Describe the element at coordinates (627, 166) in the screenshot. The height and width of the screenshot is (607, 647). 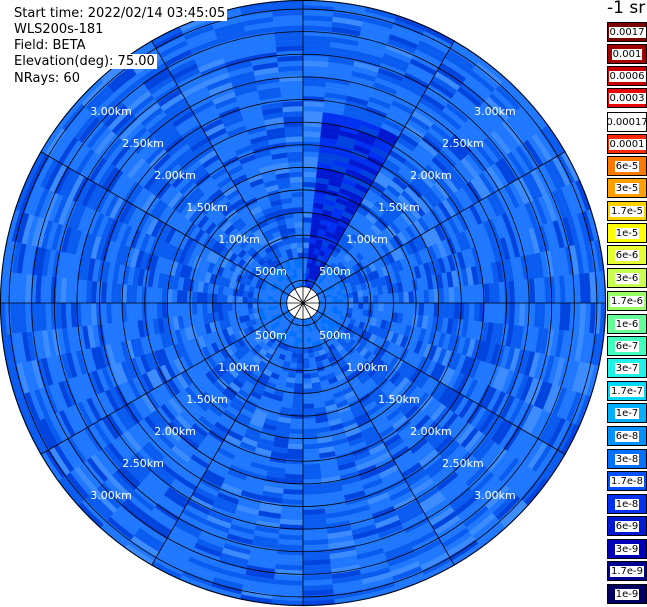
I see `legend-entry-label: 6e-5` at that location.